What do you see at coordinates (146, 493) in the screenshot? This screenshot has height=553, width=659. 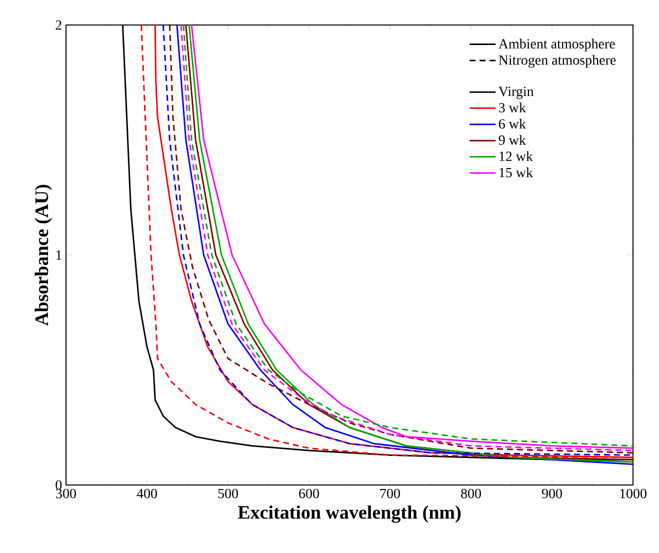 I see `x-tick-label: 400` at bounding box center [146, 493].